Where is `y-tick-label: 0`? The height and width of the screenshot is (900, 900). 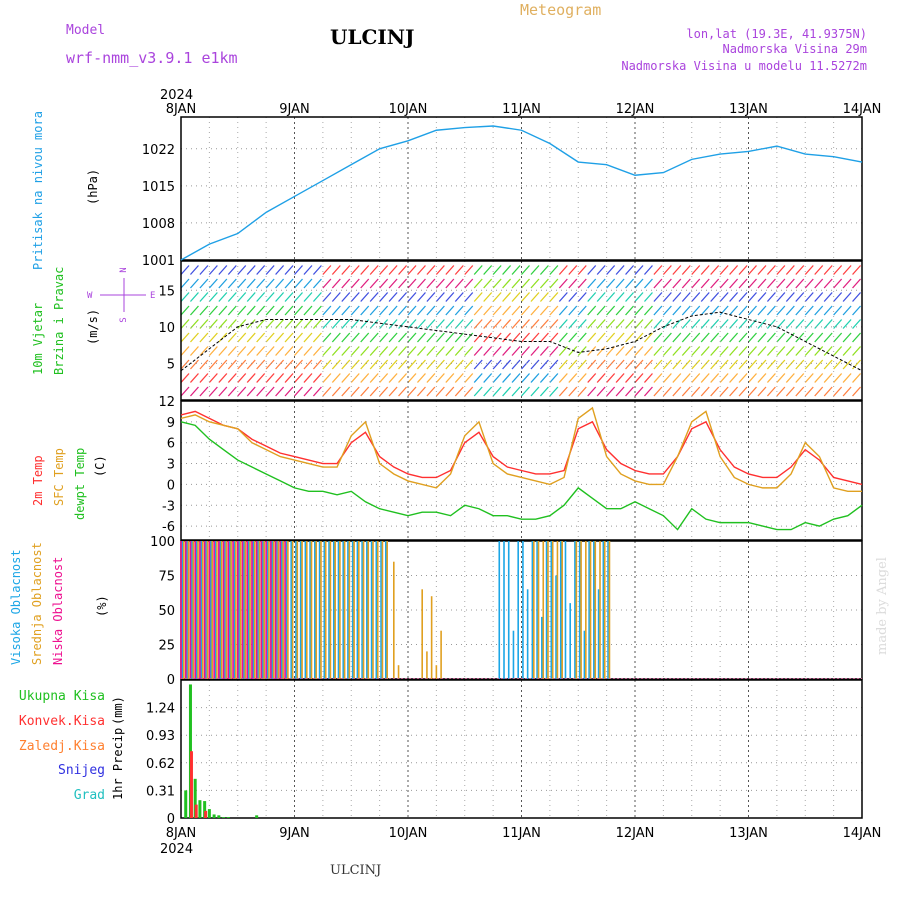 y-tick-label: 0 is located at coordinates (171, 485).